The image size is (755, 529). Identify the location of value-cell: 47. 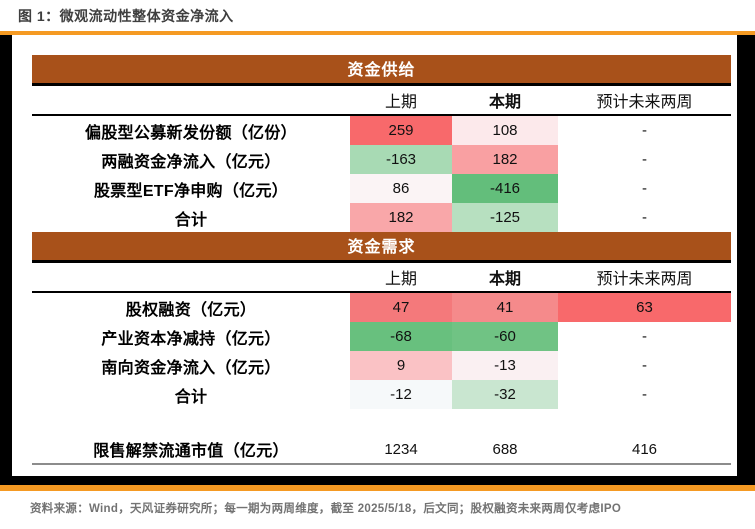
(401, 307).